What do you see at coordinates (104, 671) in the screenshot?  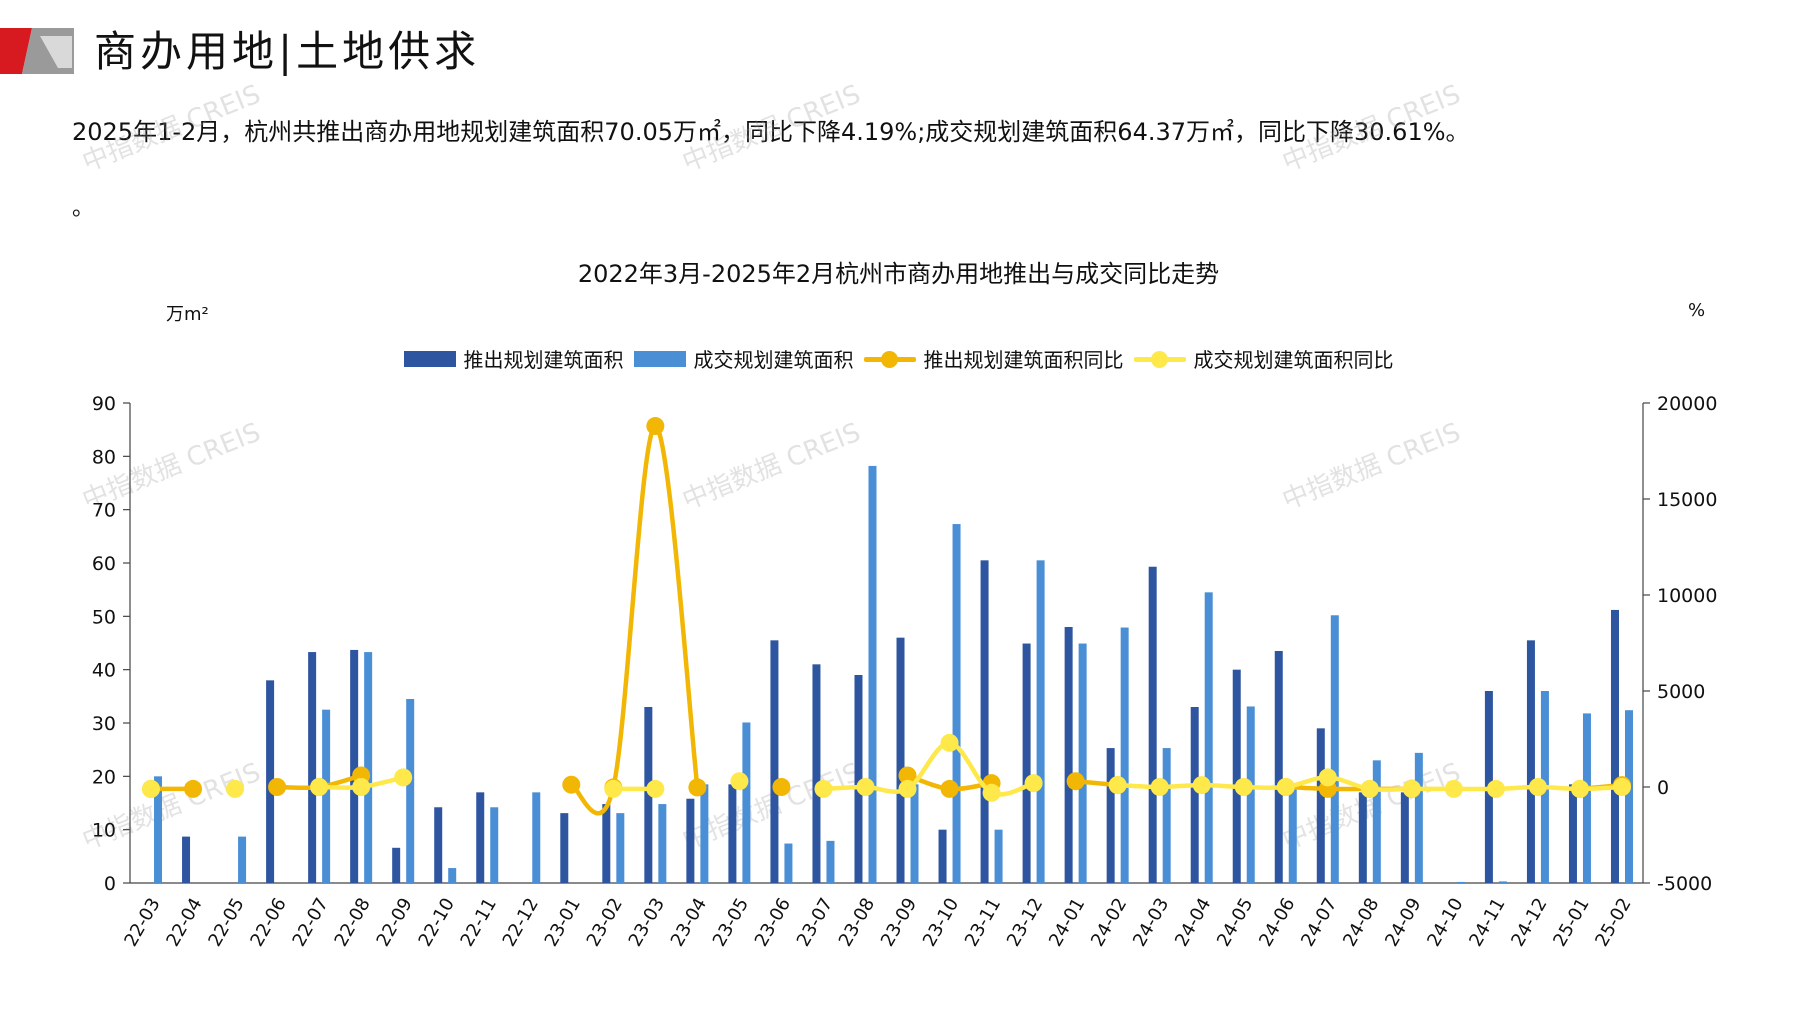 I see `left-axis-tick-label: 40` at bounding box center [104, 671].